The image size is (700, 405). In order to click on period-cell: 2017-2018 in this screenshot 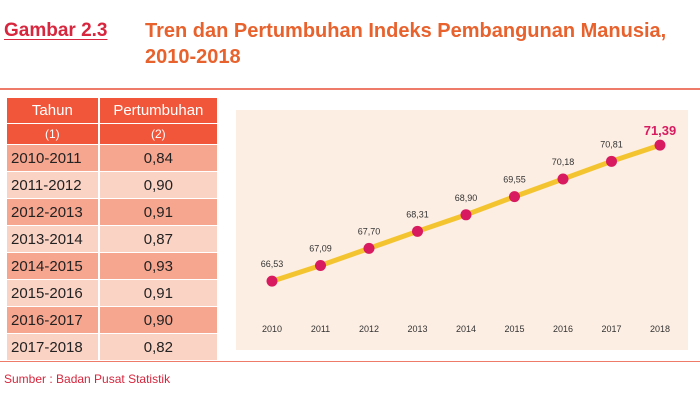, I will do `click(53, 347)`.